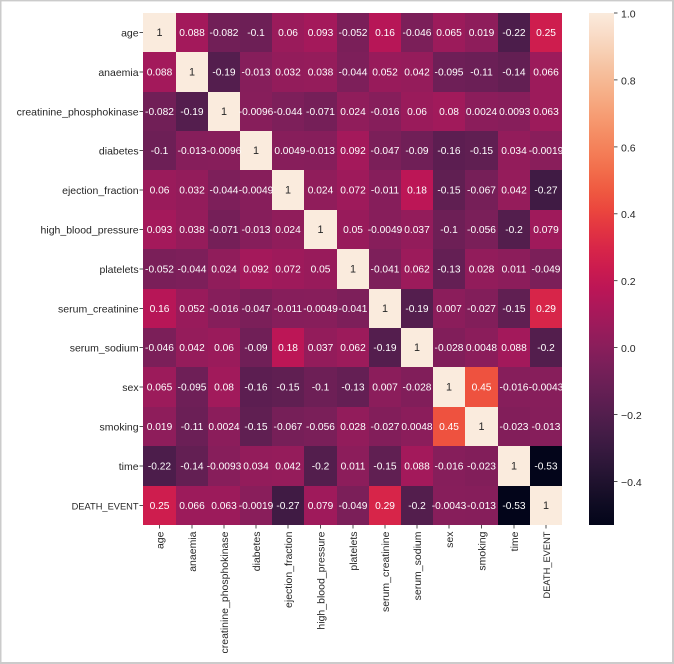  I want to click on svg-text: -0.14, so click(192, 467).